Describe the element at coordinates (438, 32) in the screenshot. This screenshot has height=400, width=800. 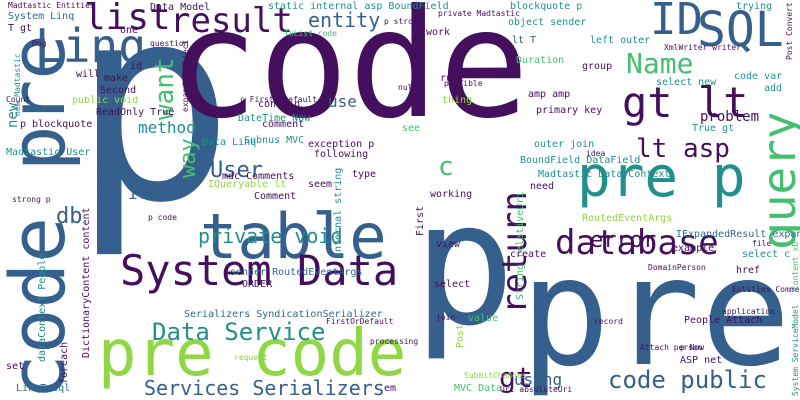
I see `word: work` at that location.